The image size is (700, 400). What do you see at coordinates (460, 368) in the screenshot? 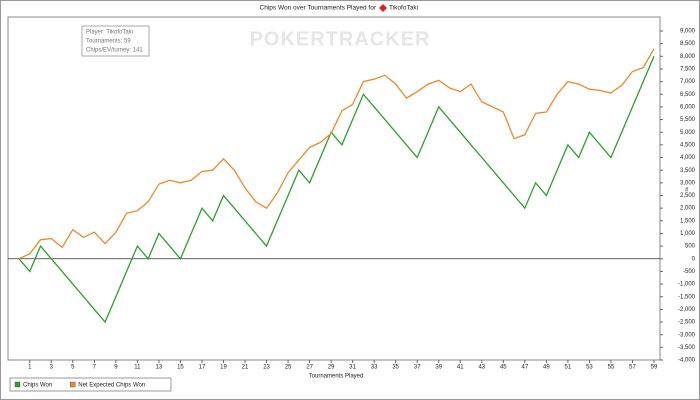
I see `x-tick-label: 41` at bounding box center [460, 368].